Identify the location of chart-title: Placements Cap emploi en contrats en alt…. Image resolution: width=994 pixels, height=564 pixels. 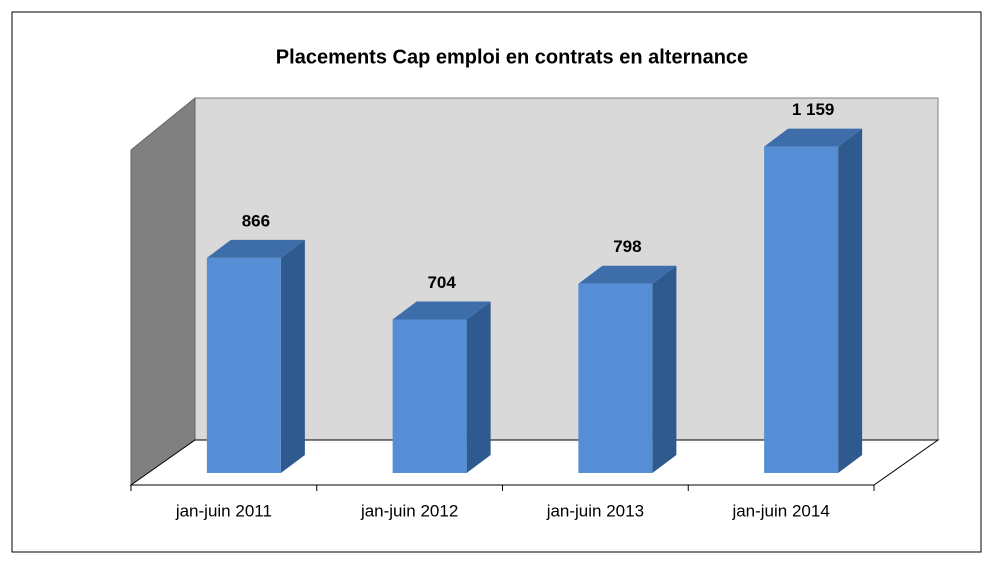
(512, 57).